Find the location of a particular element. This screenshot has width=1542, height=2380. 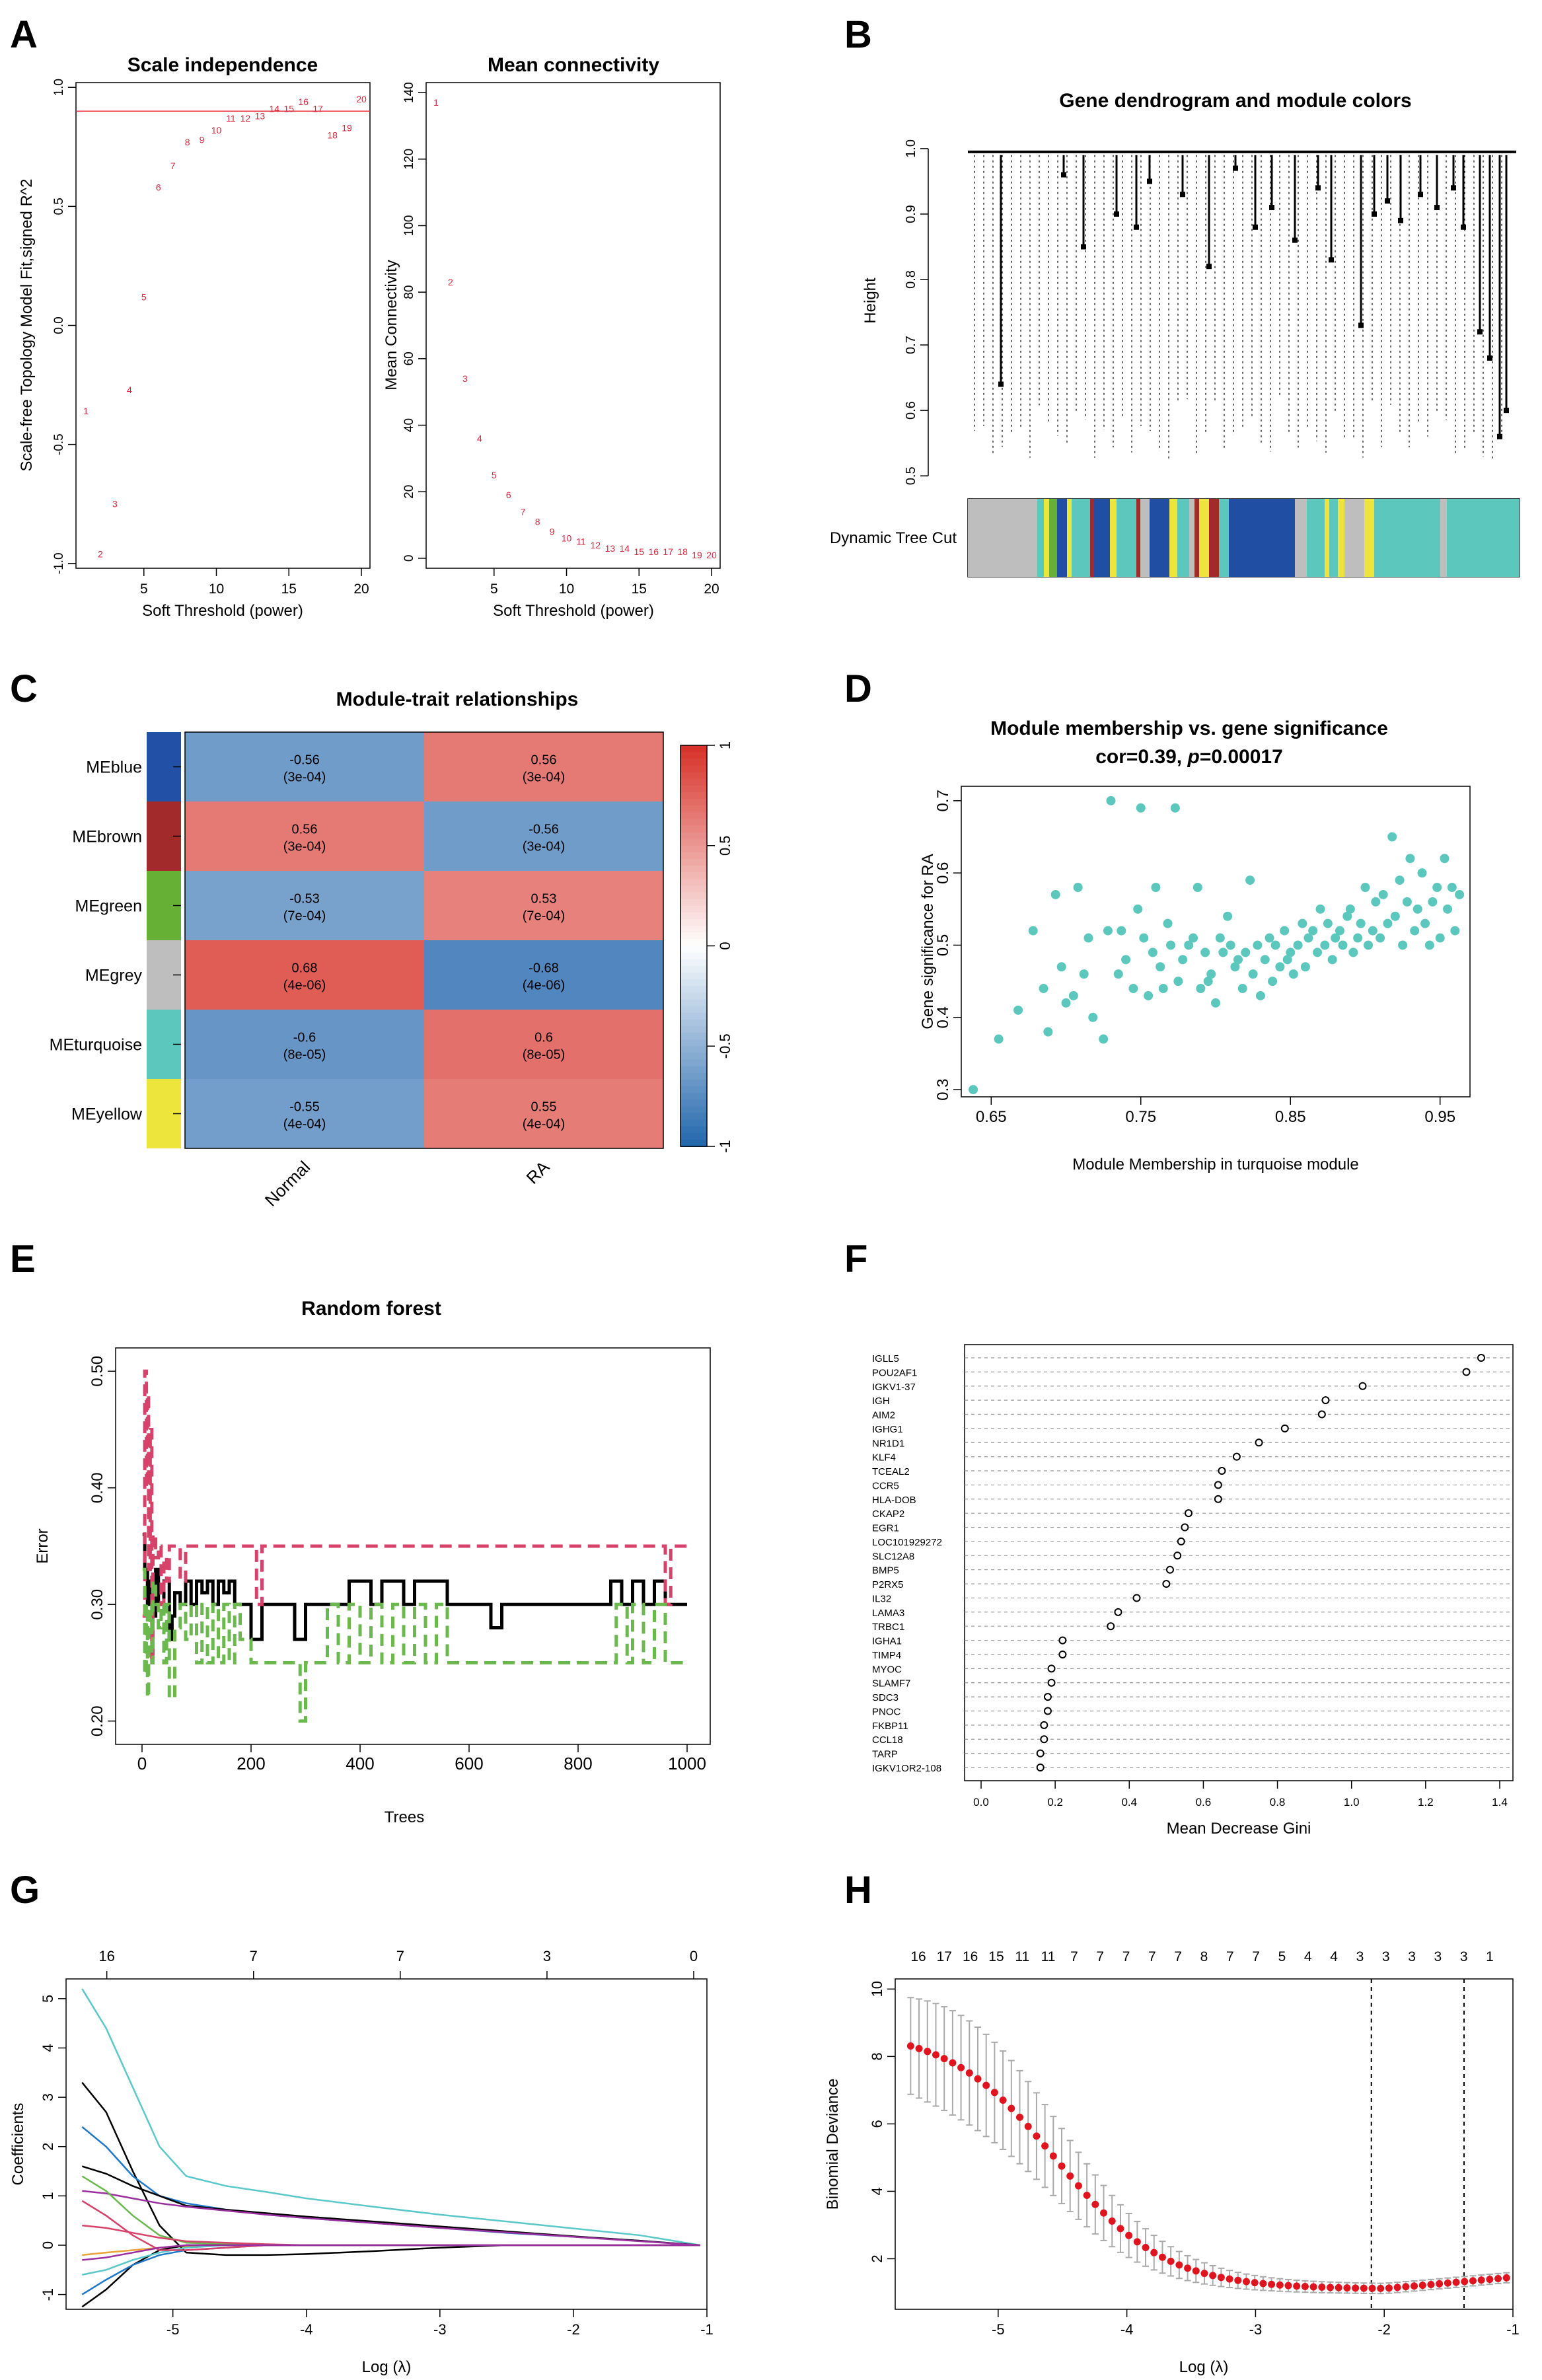

chart-d-xtick-label: 0.75 is located at coordinates (1140, 1117).